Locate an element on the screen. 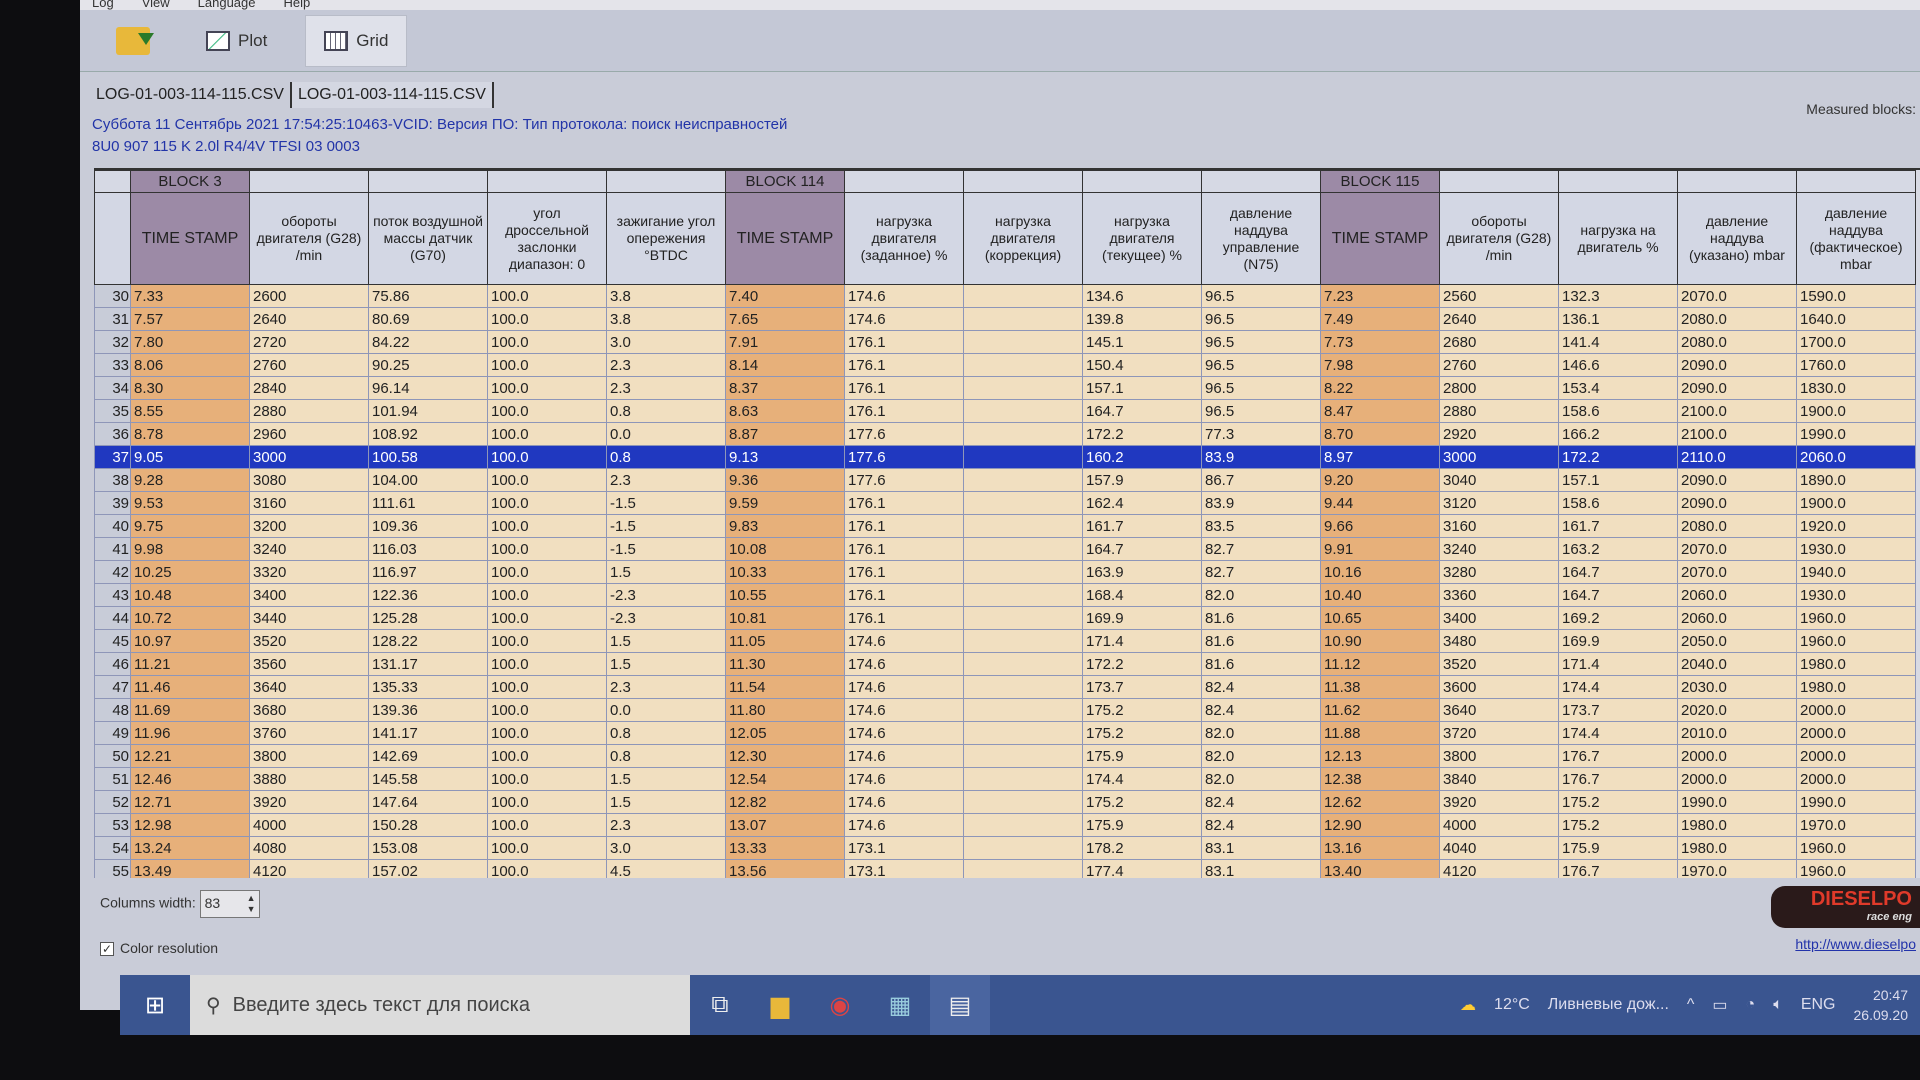 The height and width of the screenshot is (1080, 1920). value-cell: 3.0 is located at coordinates (666, 848).